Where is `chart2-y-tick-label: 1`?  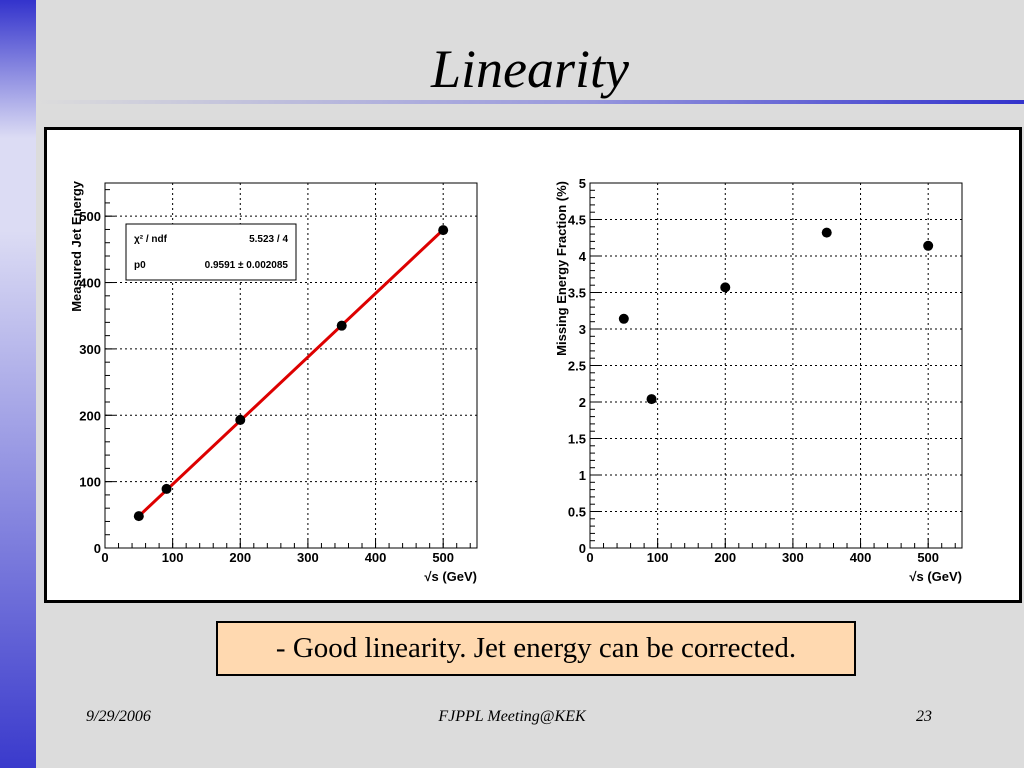
chart2-y-tick-label: 1 is located at coordinates (582, 475).